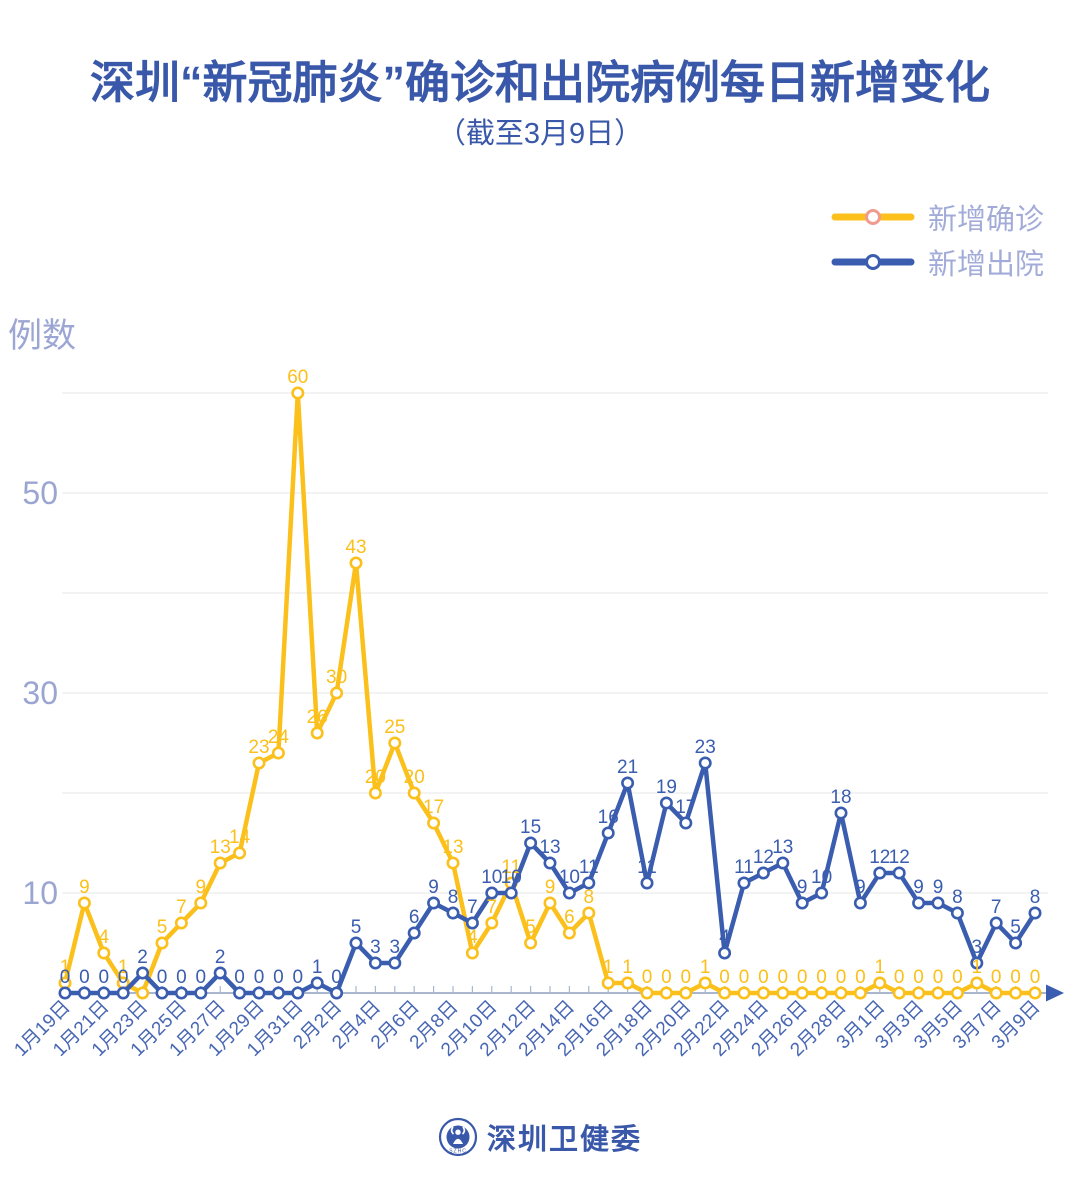 This screenshot has height=1183, width=1080. Describe the element at coordinates (394, 727) in the screenshot. I see `data-point-value-label: 25` at that location.